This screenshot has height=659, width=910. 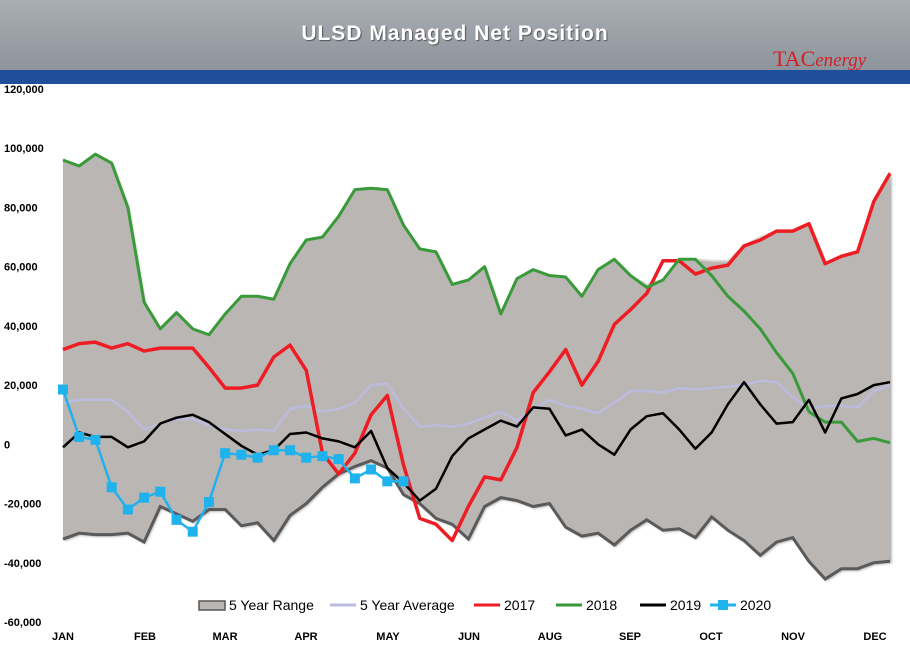 I want to click on legend-label: 5 Year Range, so click(x=271, y=605).